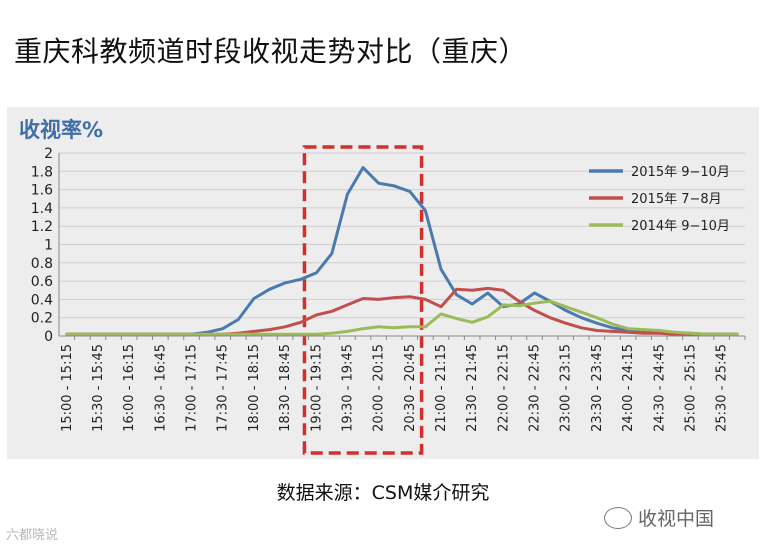  What do you see at coordinates (42, 282) in the screenshot?
I see `y-tick-label: 0.6` at bounding box center [42, 282].